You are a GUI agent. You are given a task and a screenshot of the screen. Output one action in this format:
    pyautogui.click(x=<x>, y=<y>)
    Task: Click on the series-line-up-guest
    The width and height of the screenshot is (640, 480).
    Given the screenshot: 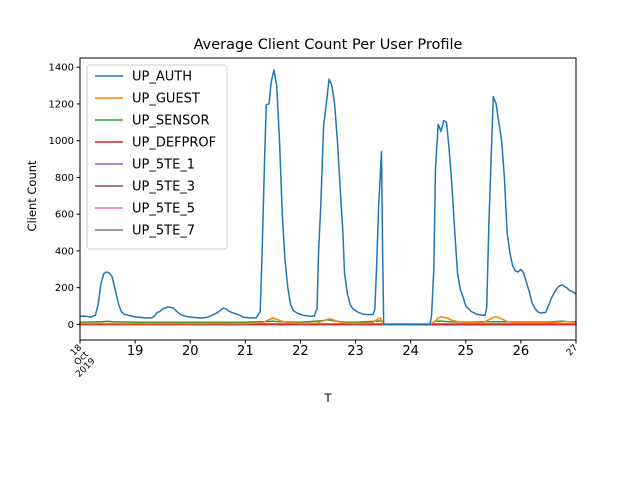 What is the action you would take?
    pyautogui.click(x=328, y=320)
    